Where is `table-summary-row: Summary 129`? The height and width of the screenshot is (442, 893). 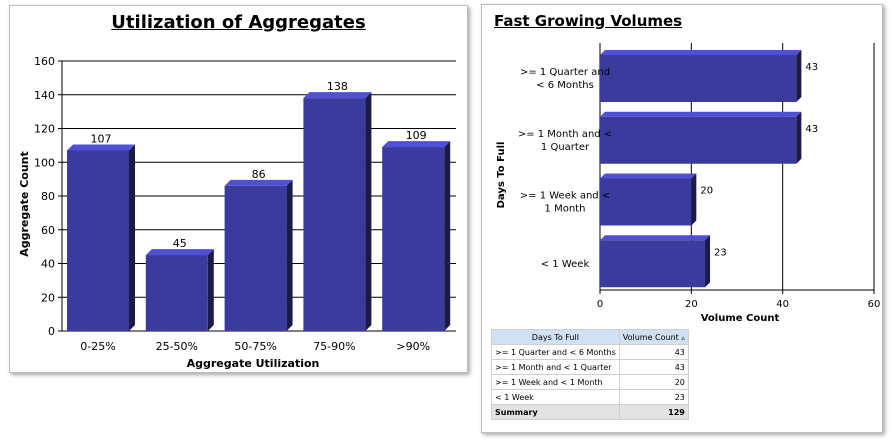 table-summary-row: Summary 129 is located at coordinates (590, 412).